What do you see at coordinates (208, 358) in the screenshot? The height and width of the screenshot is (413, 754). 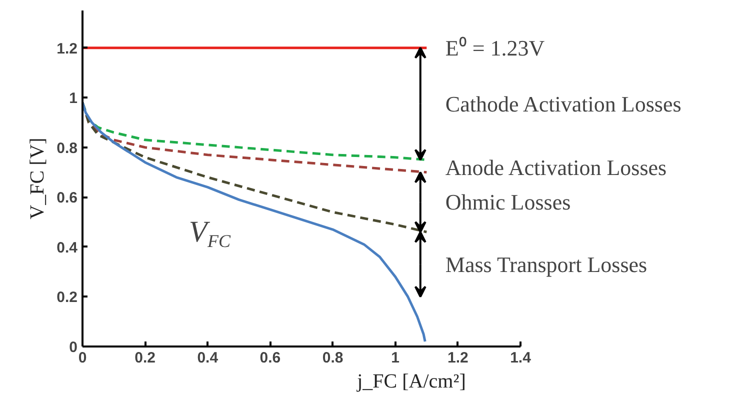 I see `x-tick-label: 0.4` at bounding box center [208, 358].